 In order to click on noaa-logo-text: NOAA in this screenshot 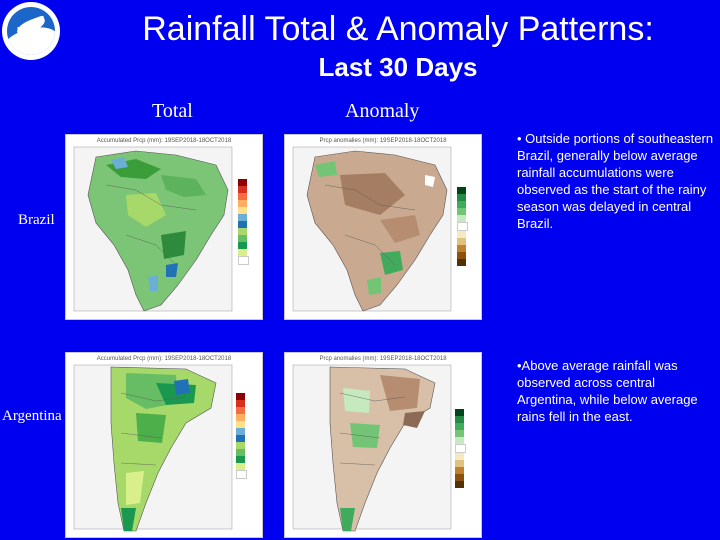, I will do `click(29, 30)`.